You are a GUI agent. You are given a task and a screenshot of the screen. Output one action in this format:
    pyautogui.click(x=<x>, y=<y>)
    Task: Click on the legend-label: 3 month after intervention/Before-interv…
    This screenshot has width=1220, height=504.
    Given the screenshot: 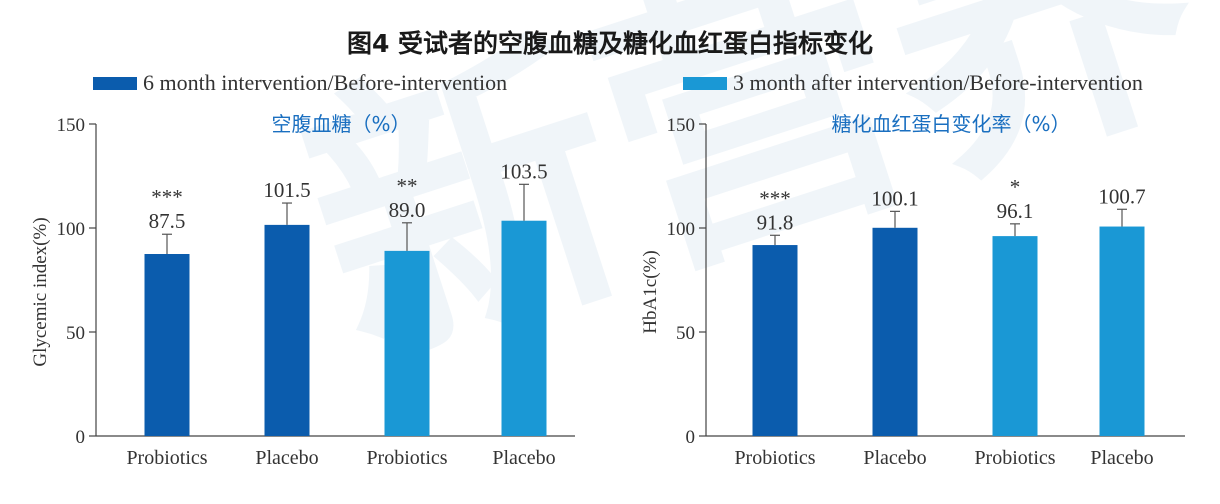 What is the action you would take?
    pyautogui.click(x=938, y=82)
    